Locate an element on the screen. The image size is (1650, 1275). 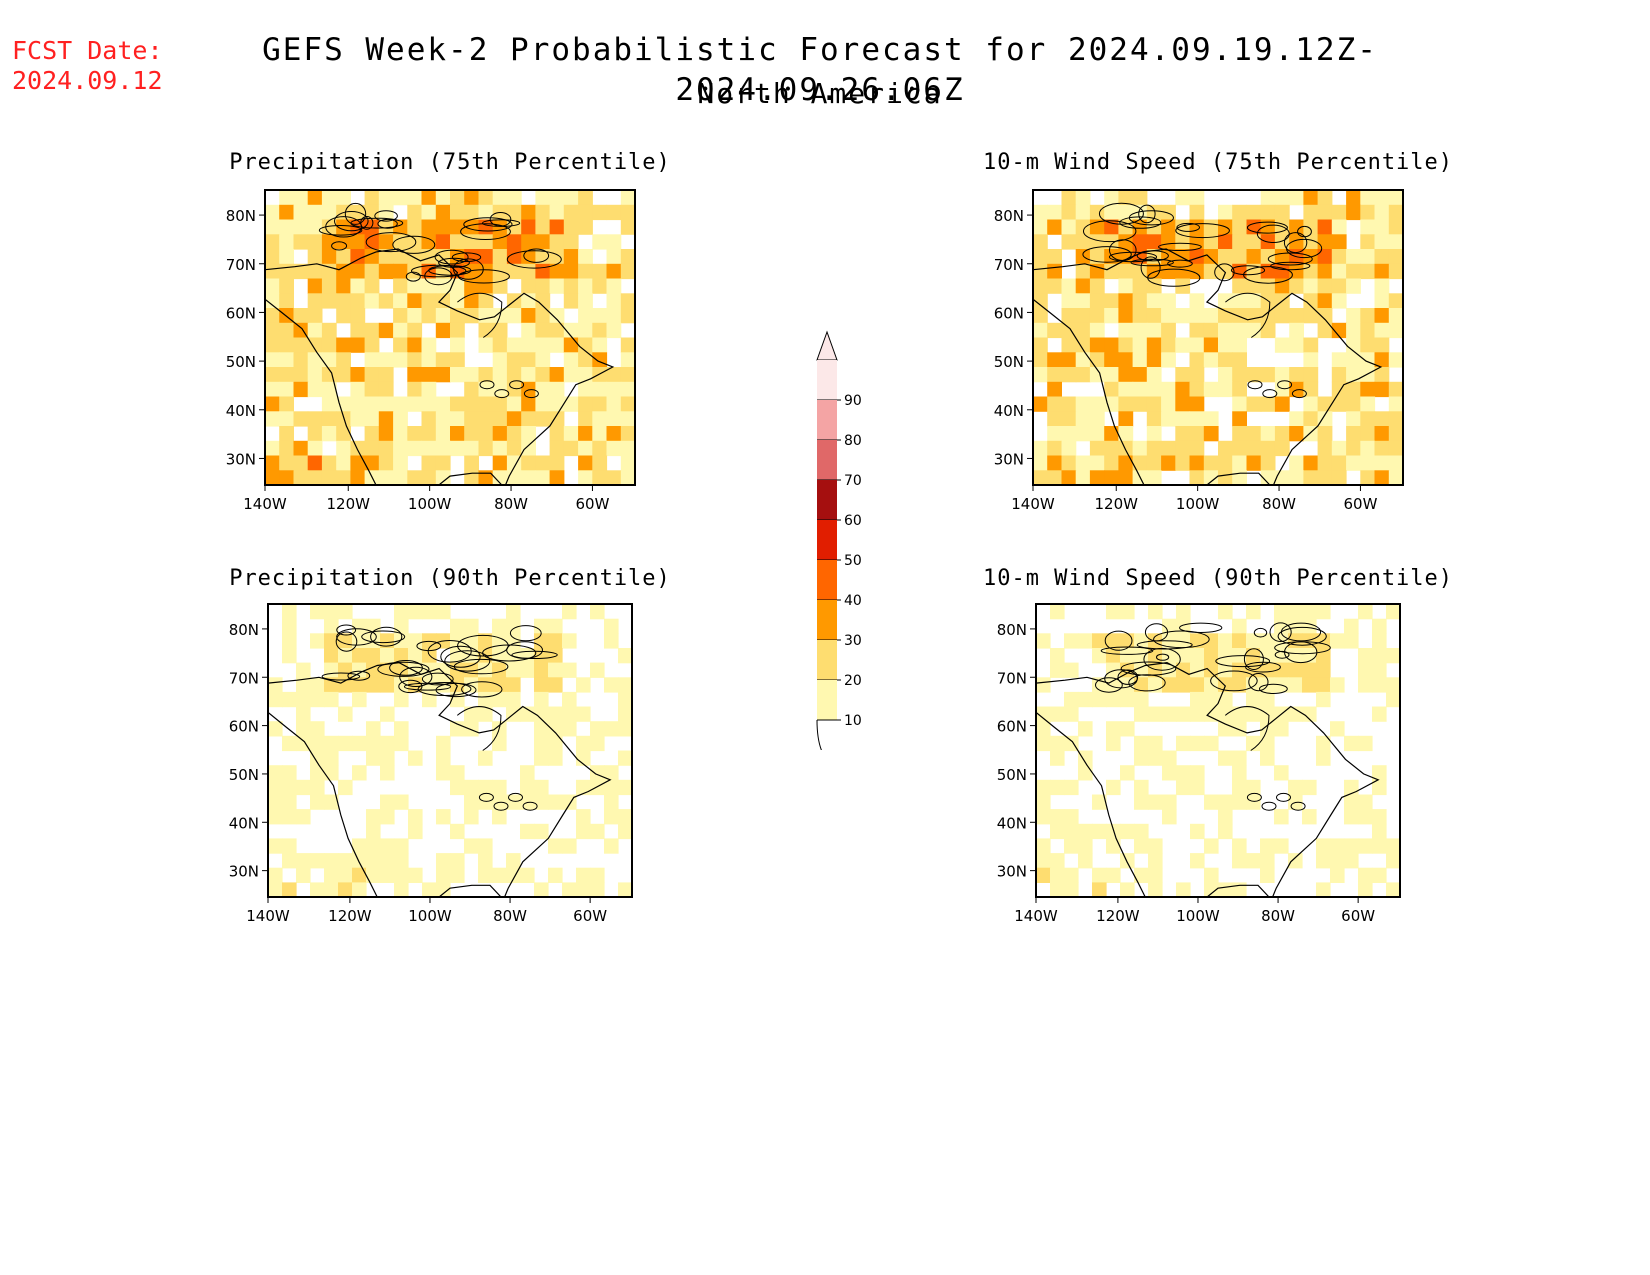
panel-title: Precipitation (75th Percentile) is located at coordinates (450, 162).